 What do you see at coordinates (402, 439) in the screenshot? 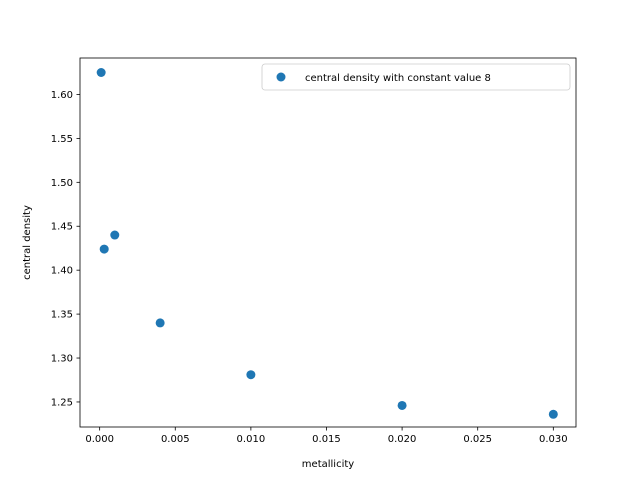
I see `x-tick-label: 0.020` at bounding box center [402, 439].